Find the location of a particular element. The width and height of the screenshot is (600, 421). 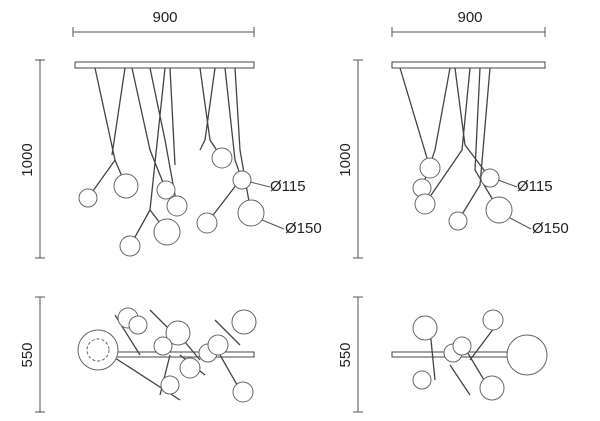

top-view-right: 550 is located at coordinates (442, 354).